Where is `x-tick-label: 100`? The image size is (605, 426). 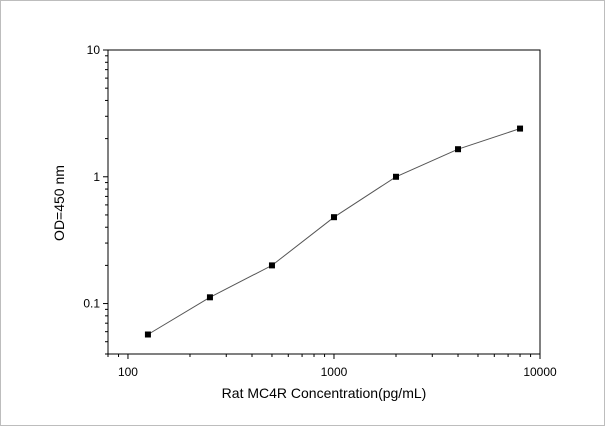 x-tick-label: 100 is located at coordinates (128, 372).